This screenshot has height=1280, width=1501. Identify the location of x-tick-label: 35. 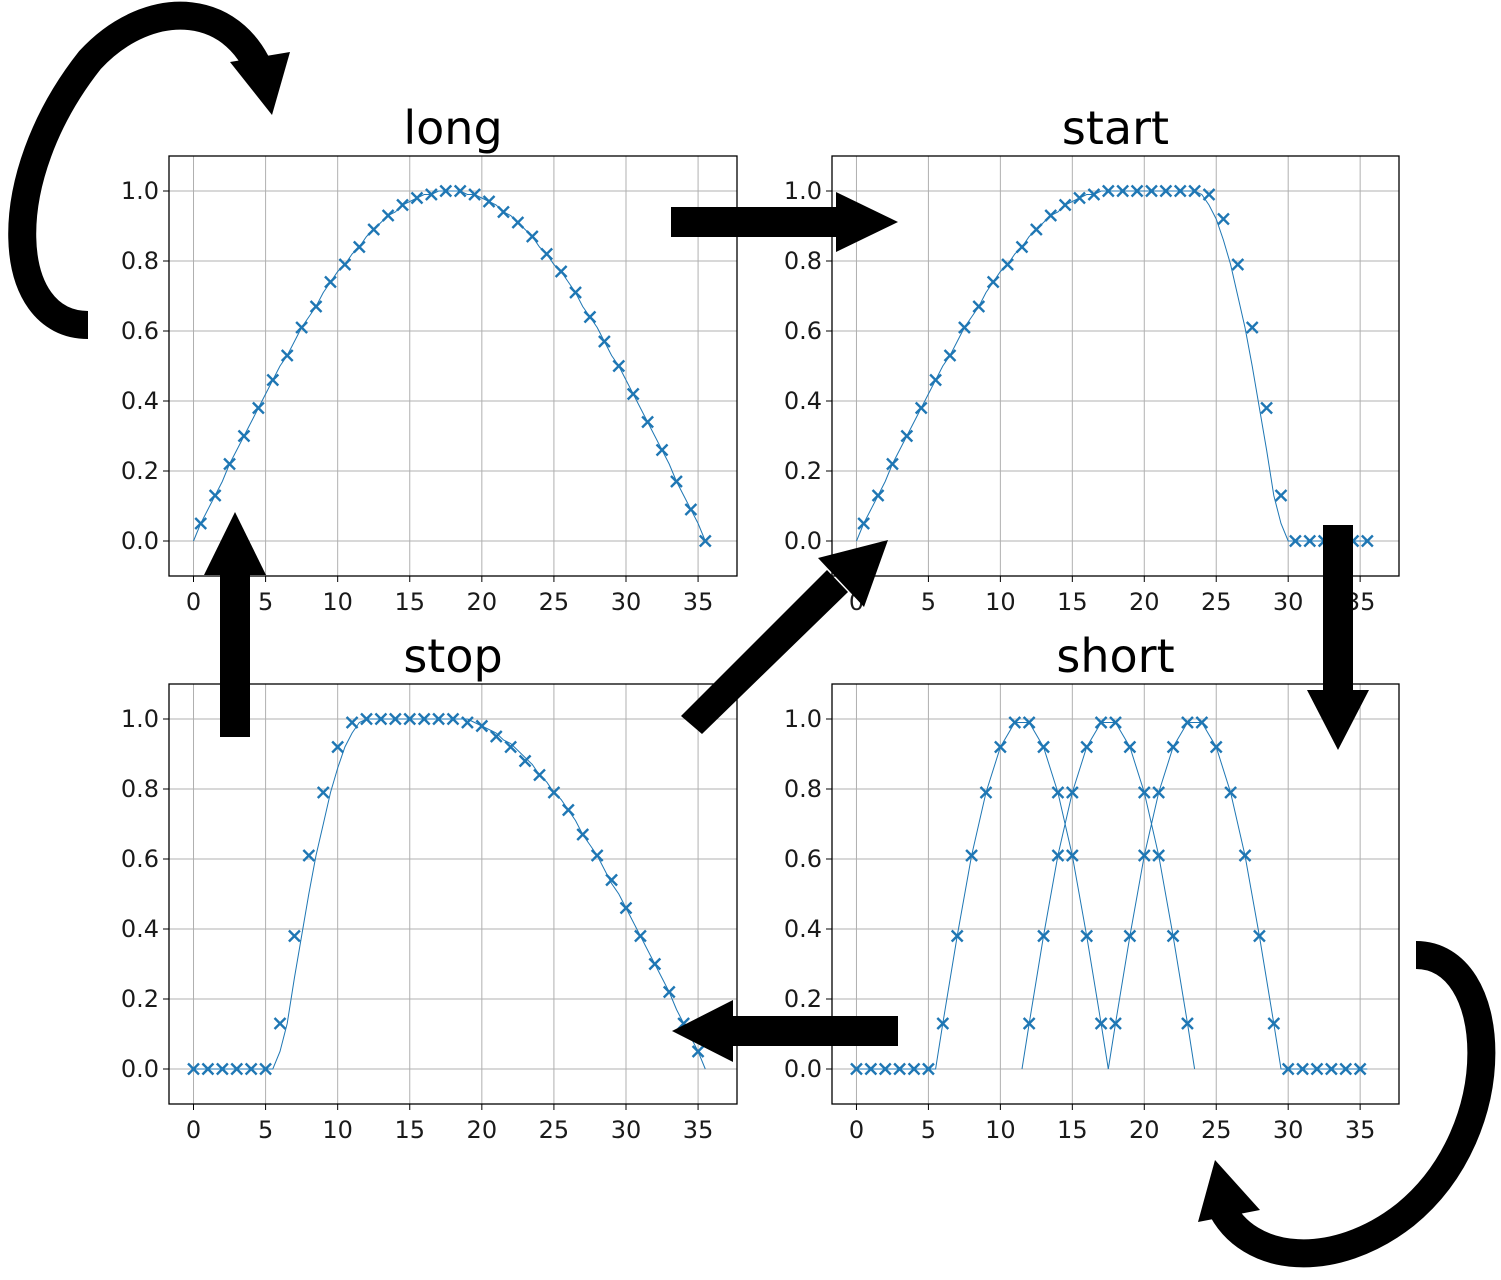
(698, 1130).